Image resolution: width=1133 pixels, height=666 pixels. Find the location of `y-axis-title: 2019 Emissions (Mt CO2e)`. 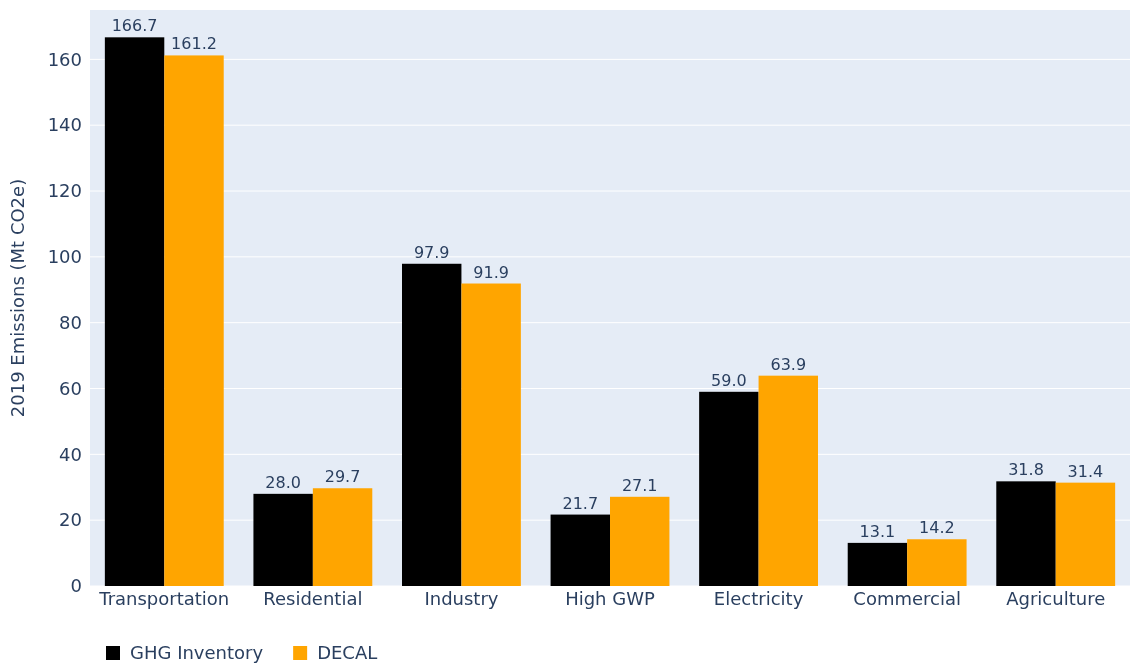

y-axis-title: 2019 Emissions (Mt CO2e) is located at coordinates (17, 298).